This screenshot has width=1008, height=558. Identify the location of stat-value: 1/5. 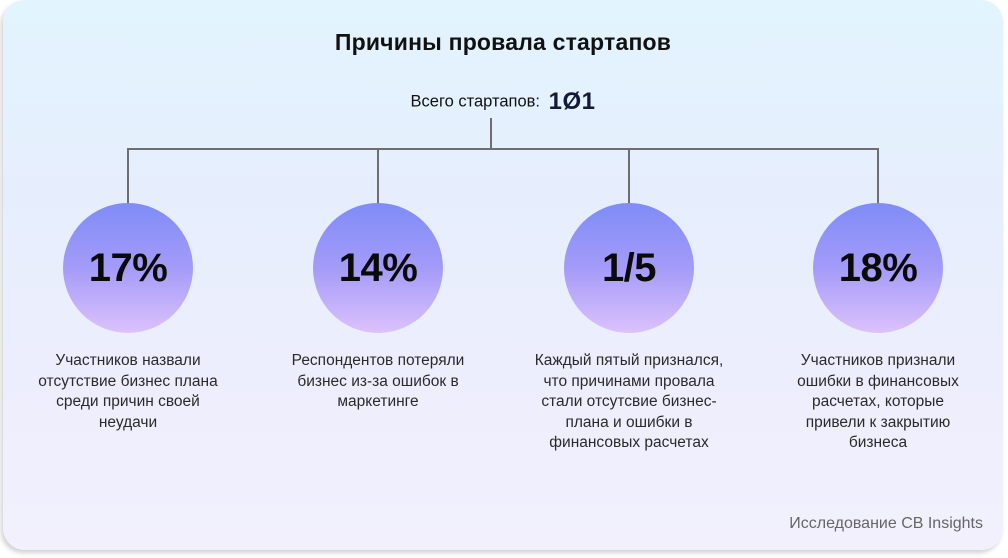
(629, 267).